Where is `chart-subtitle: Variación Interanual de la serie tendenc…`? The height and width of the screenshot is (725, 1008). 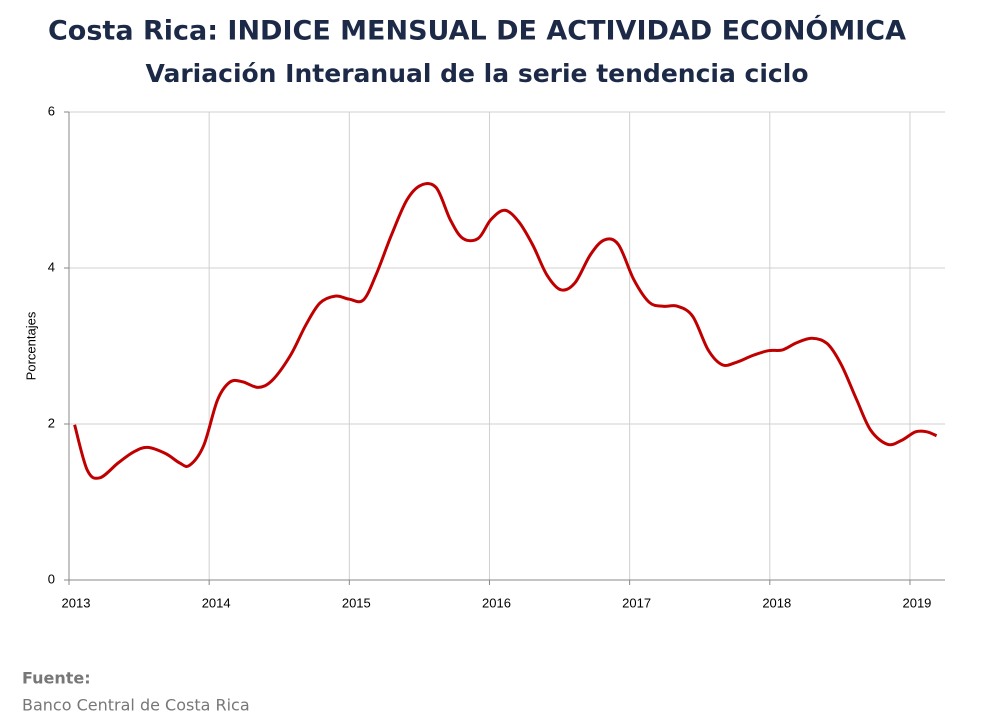 chart-subtitle: Variación Interanual de la serie tendenc… is located at coordinates (477, 73).